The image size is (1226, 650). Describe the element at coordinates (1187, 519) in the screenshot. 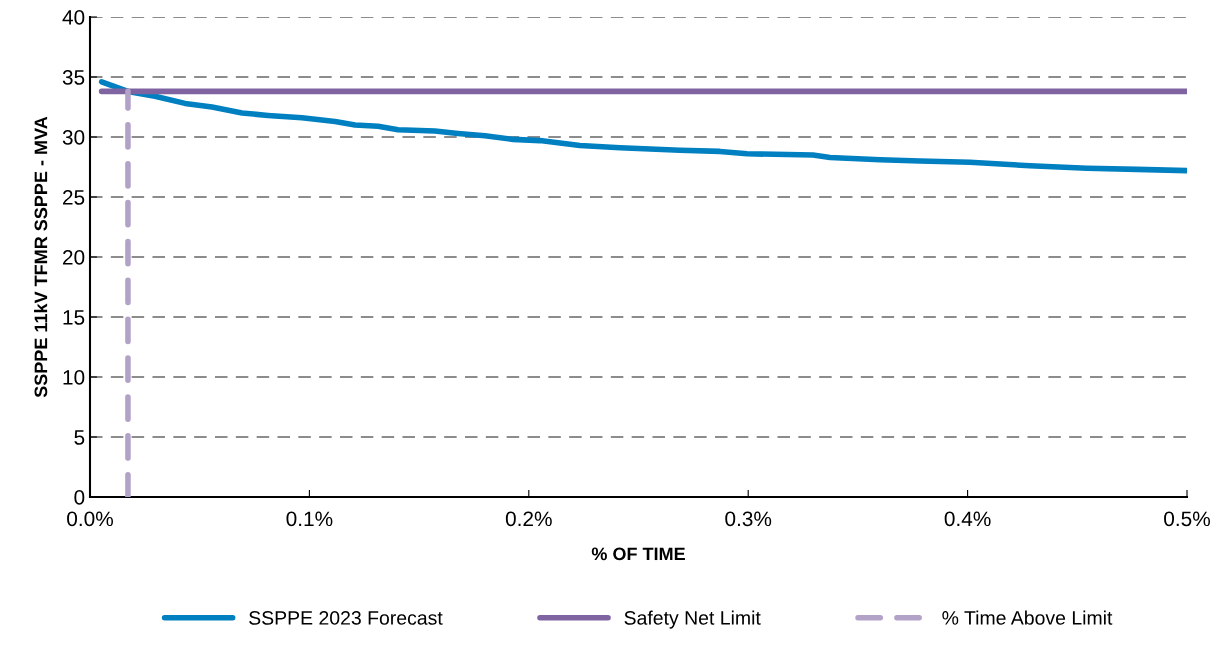

I see `x-tick-label: 0.5%` at that location.